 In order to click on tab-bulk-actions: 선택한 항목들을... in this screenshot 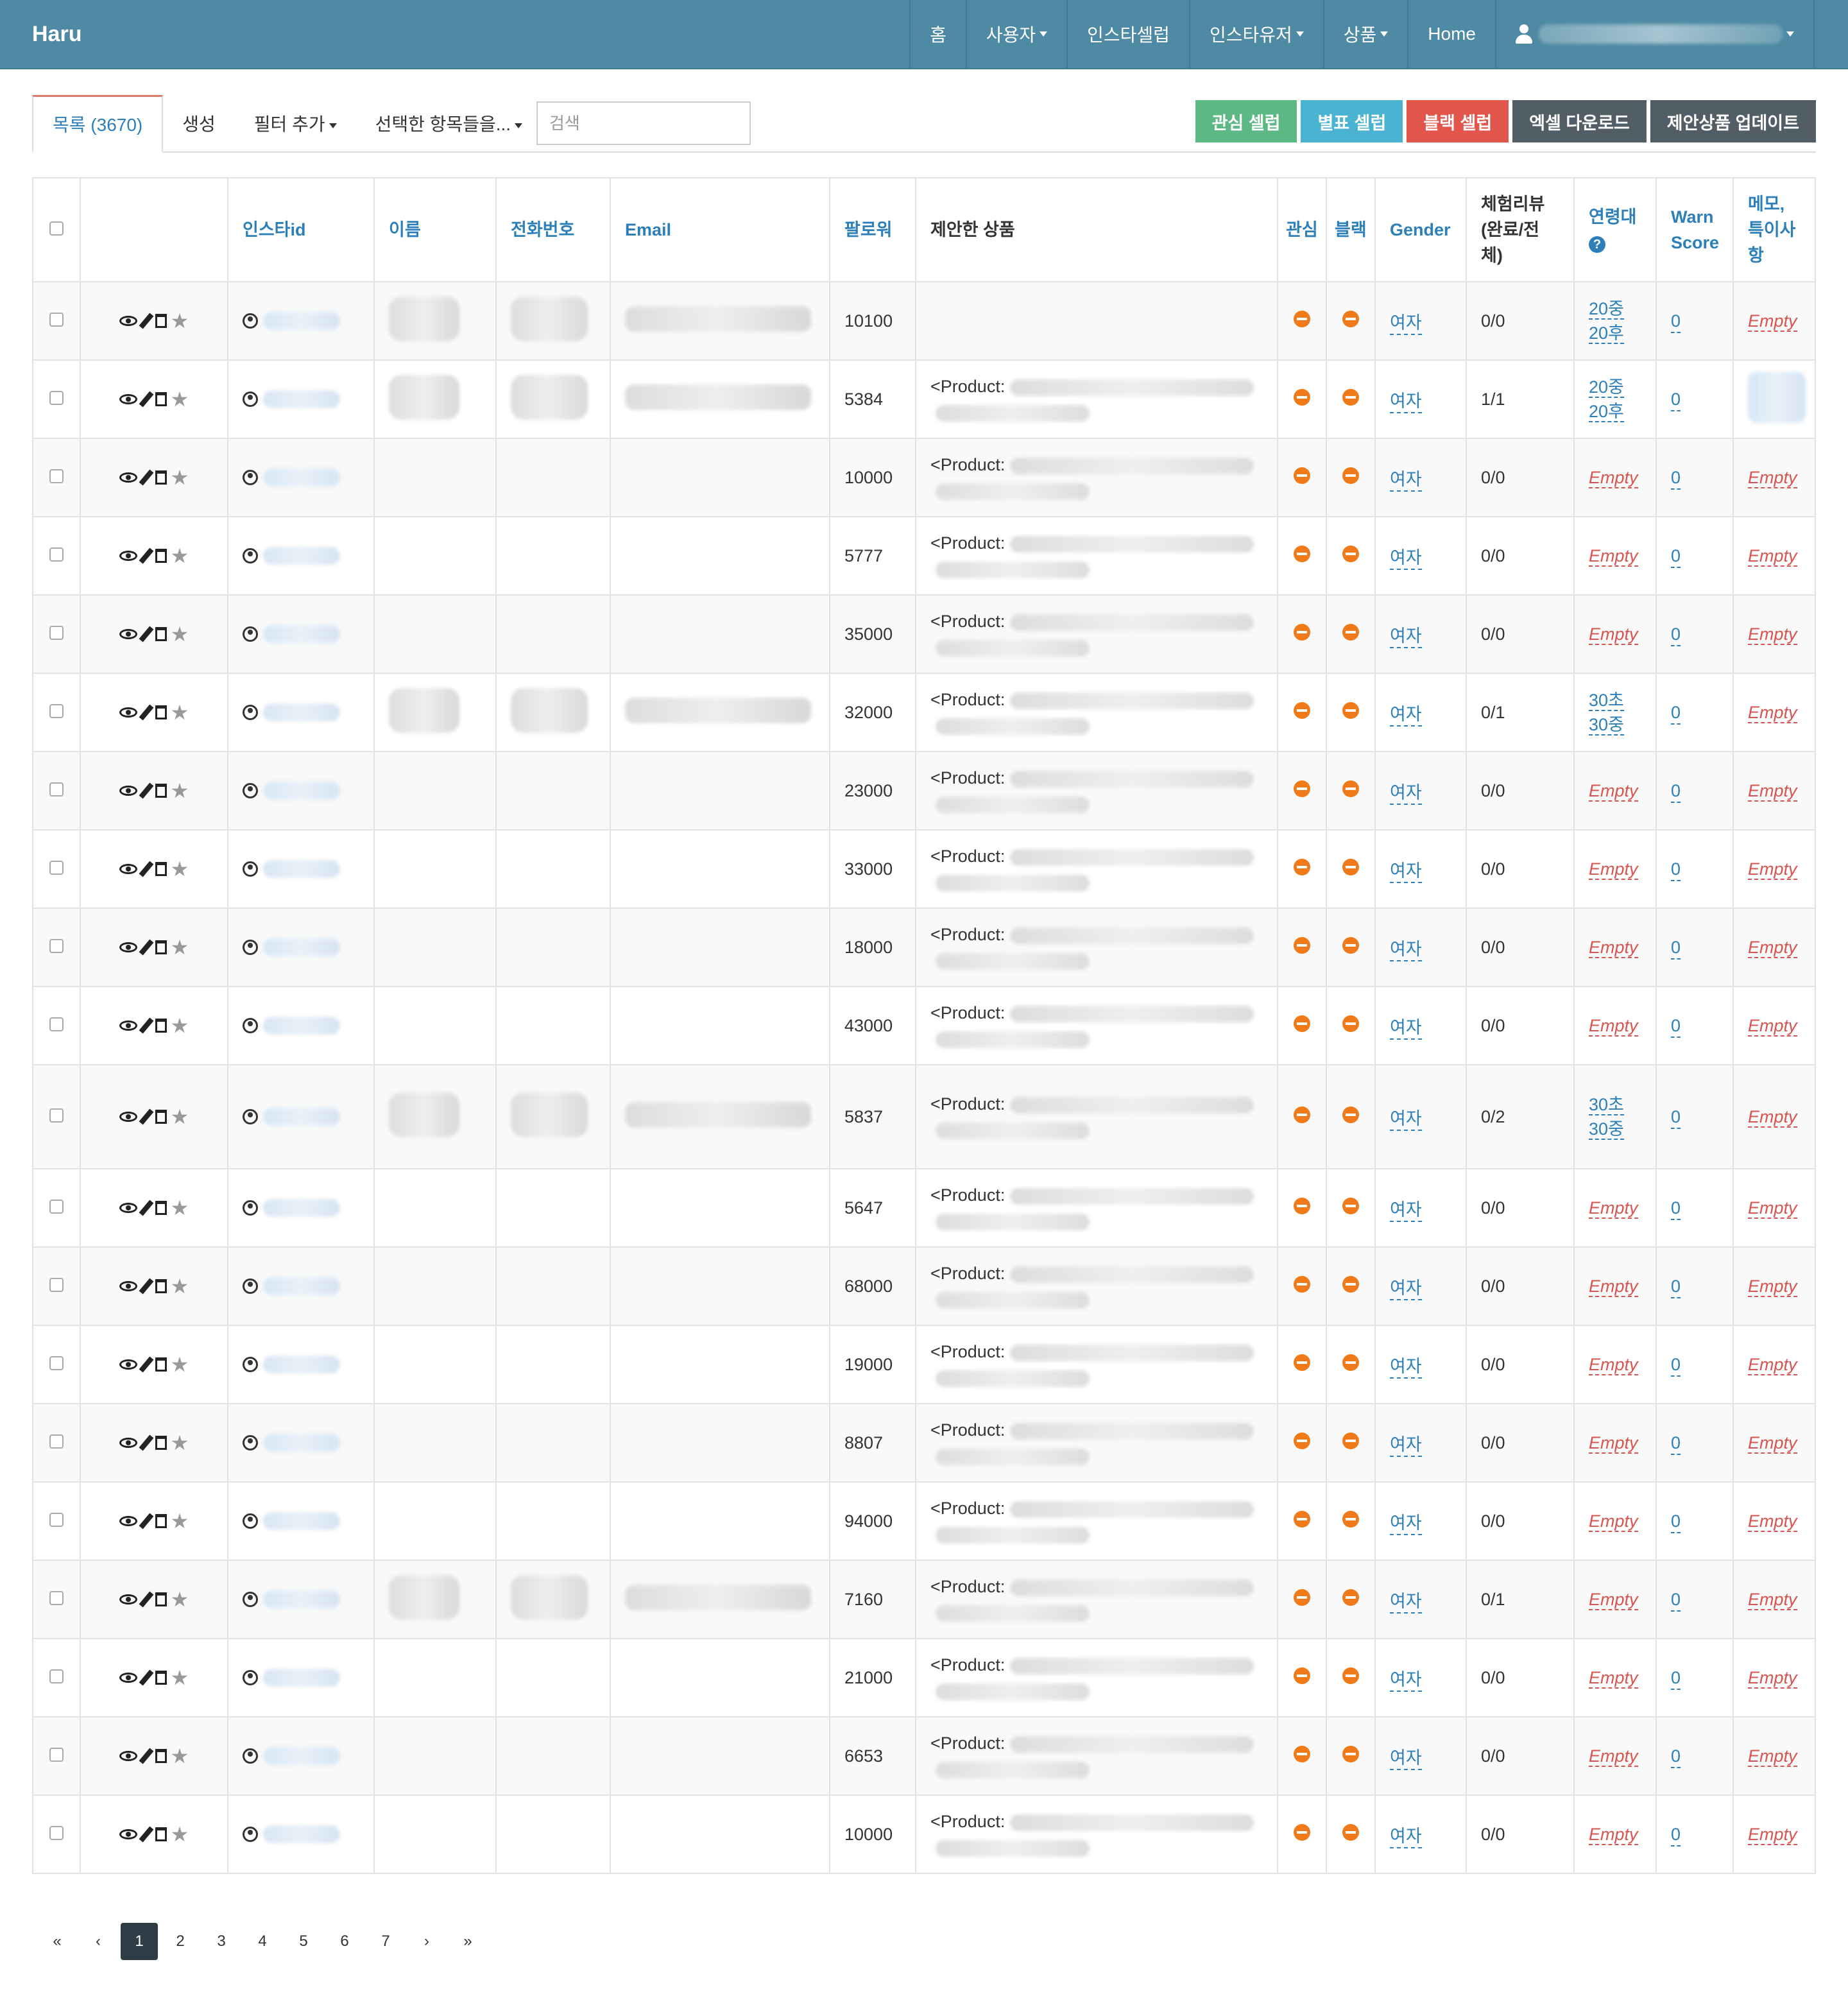, I will do `click(449, 124)`.